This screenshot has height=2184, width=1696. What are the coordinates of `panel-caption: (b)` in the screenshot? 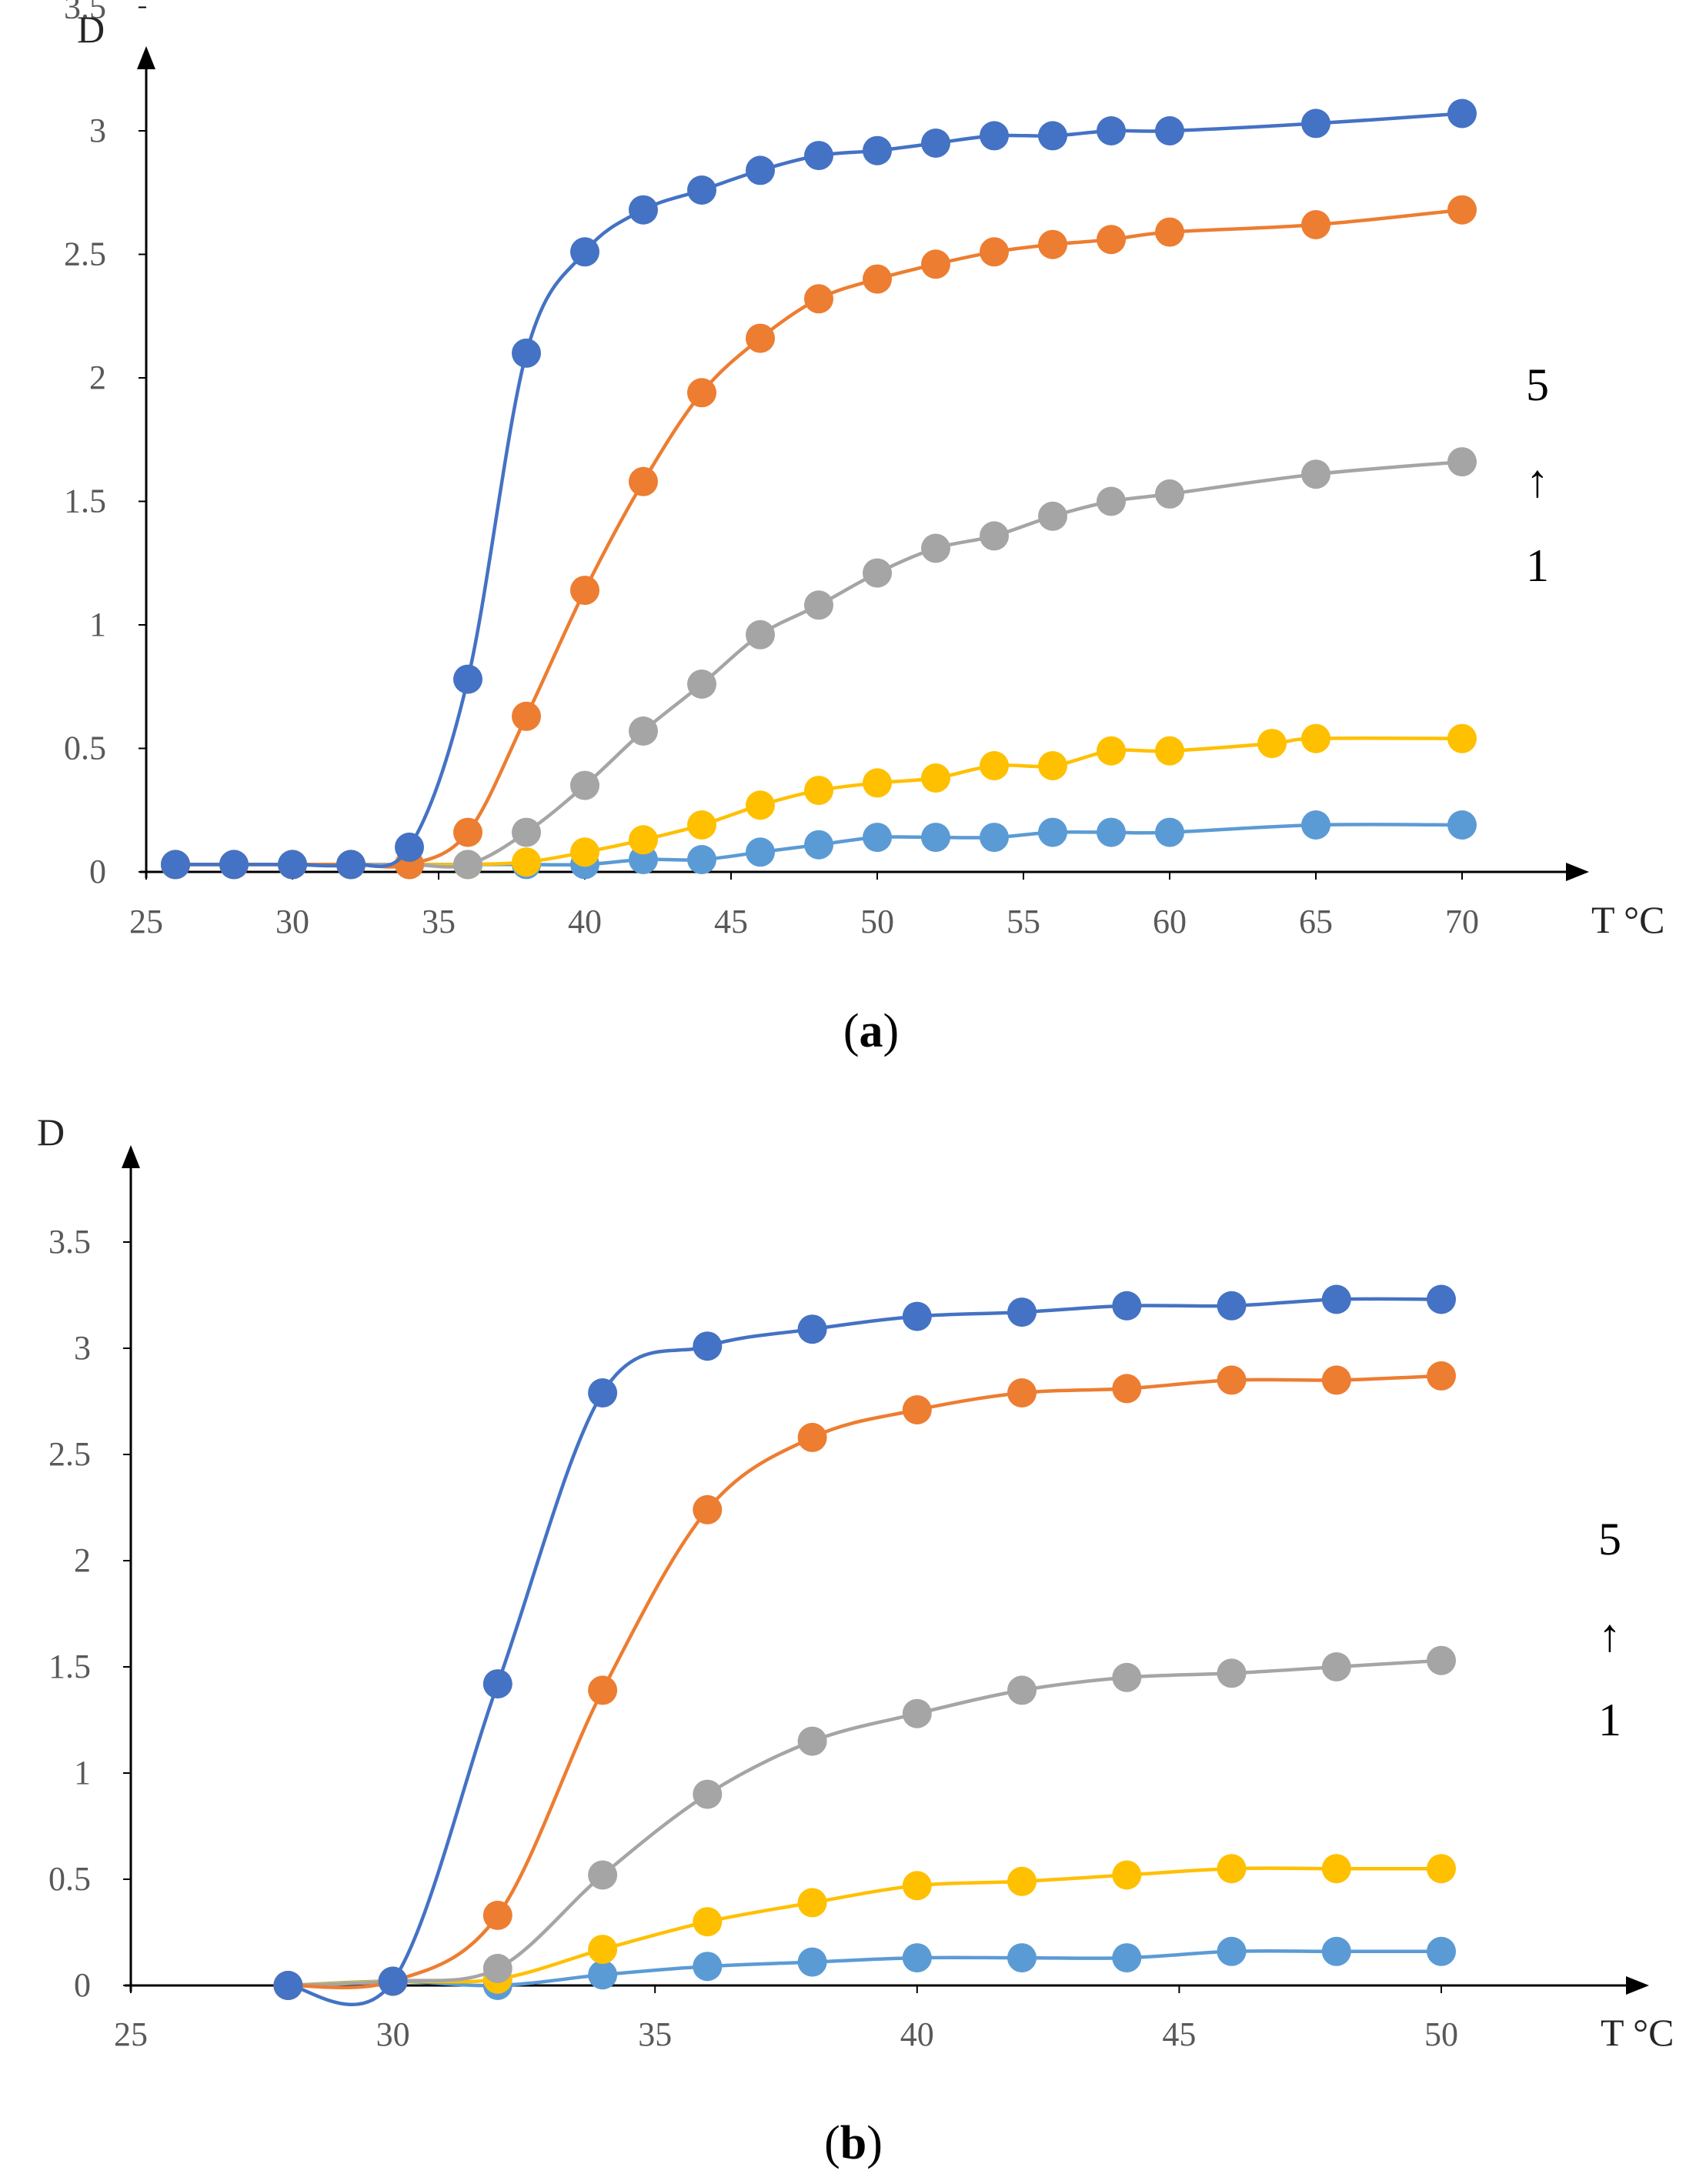 It's located at (854, 2143).